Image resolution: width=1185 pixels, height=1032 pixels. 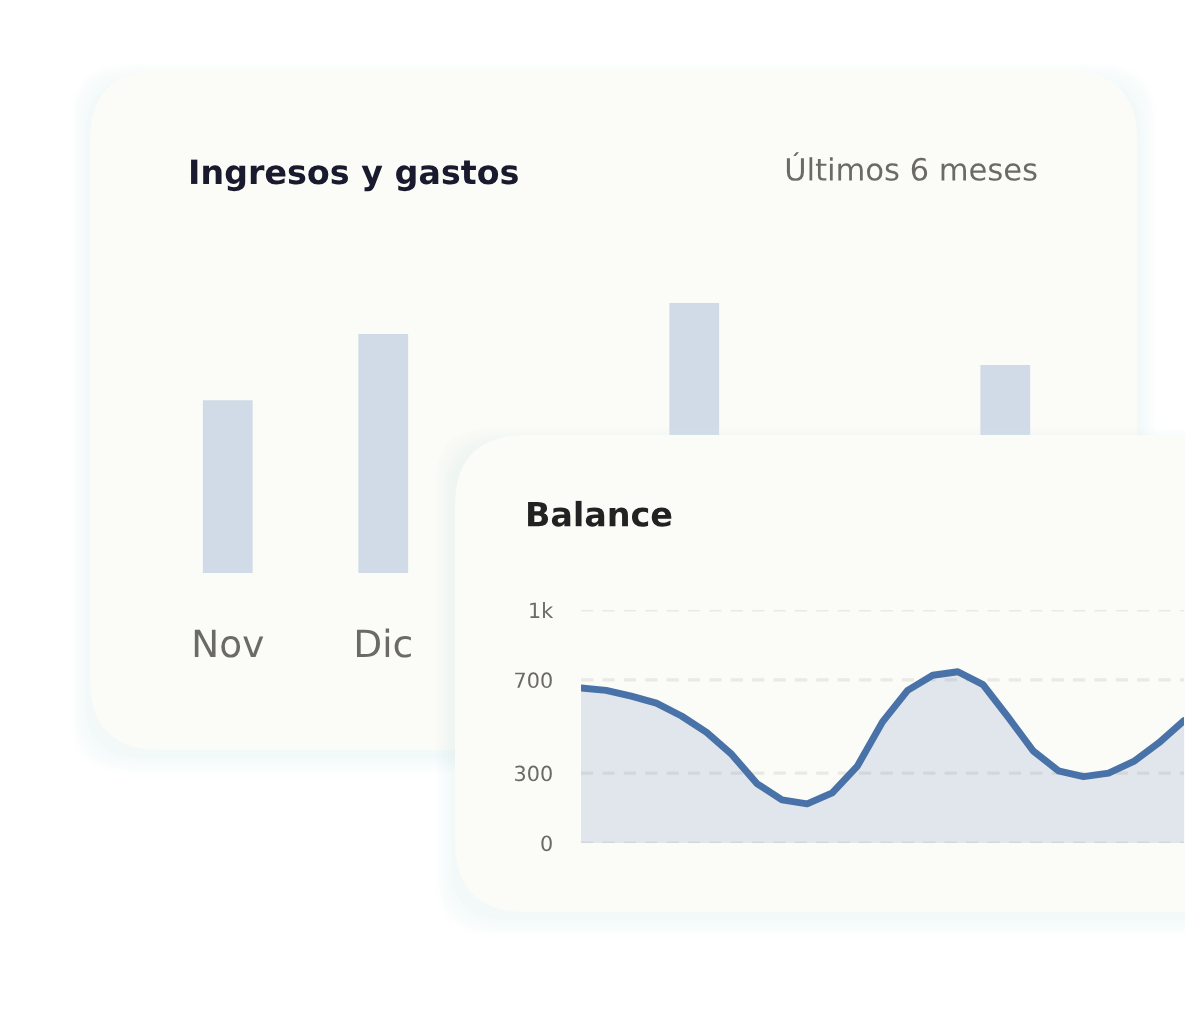 What do you see at coordinates (229, 643) in the screenshot?
I see `x-tick-label: Nov` at bounding box center [229, 643].